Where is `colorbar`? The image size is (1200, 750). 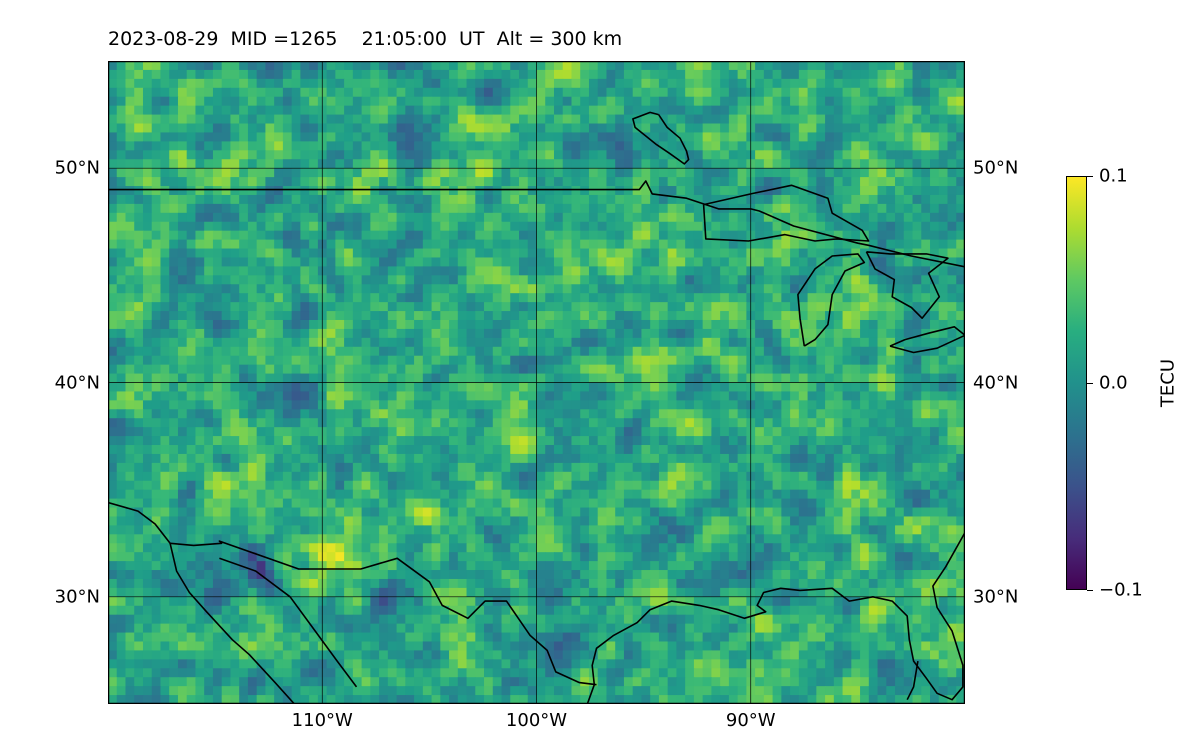 colorbar is located at coordinates (1076, 383).